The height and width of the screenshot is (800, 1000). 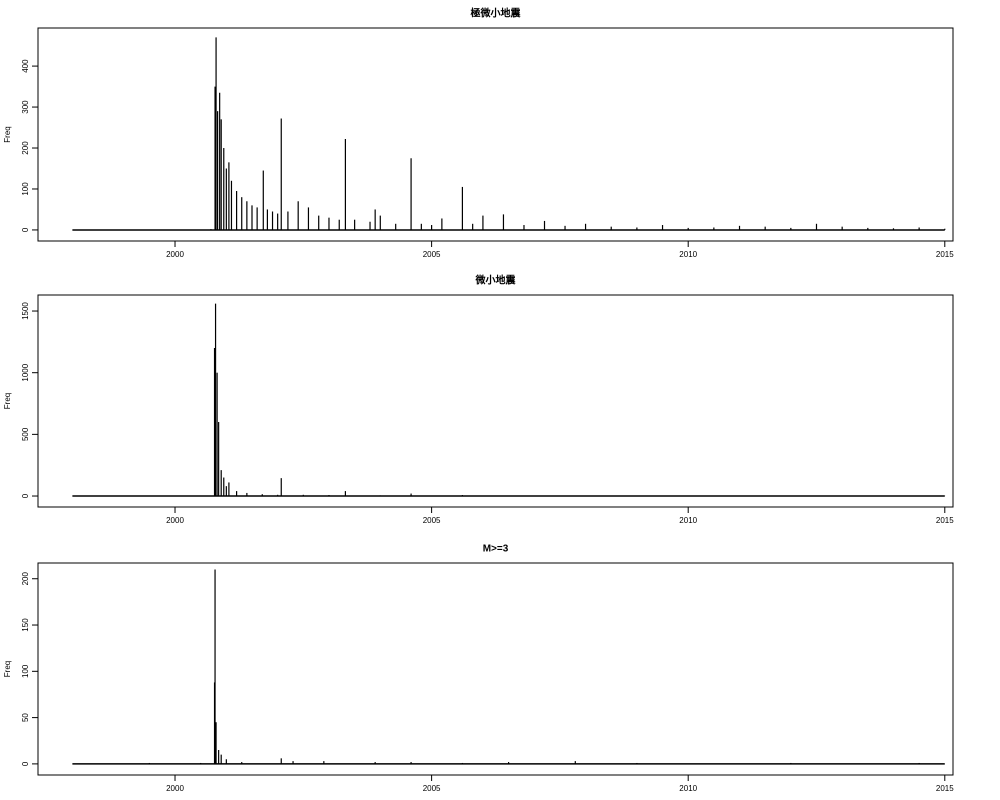 I want to click on y-tick-label: 400, so click(x=25, y=66).